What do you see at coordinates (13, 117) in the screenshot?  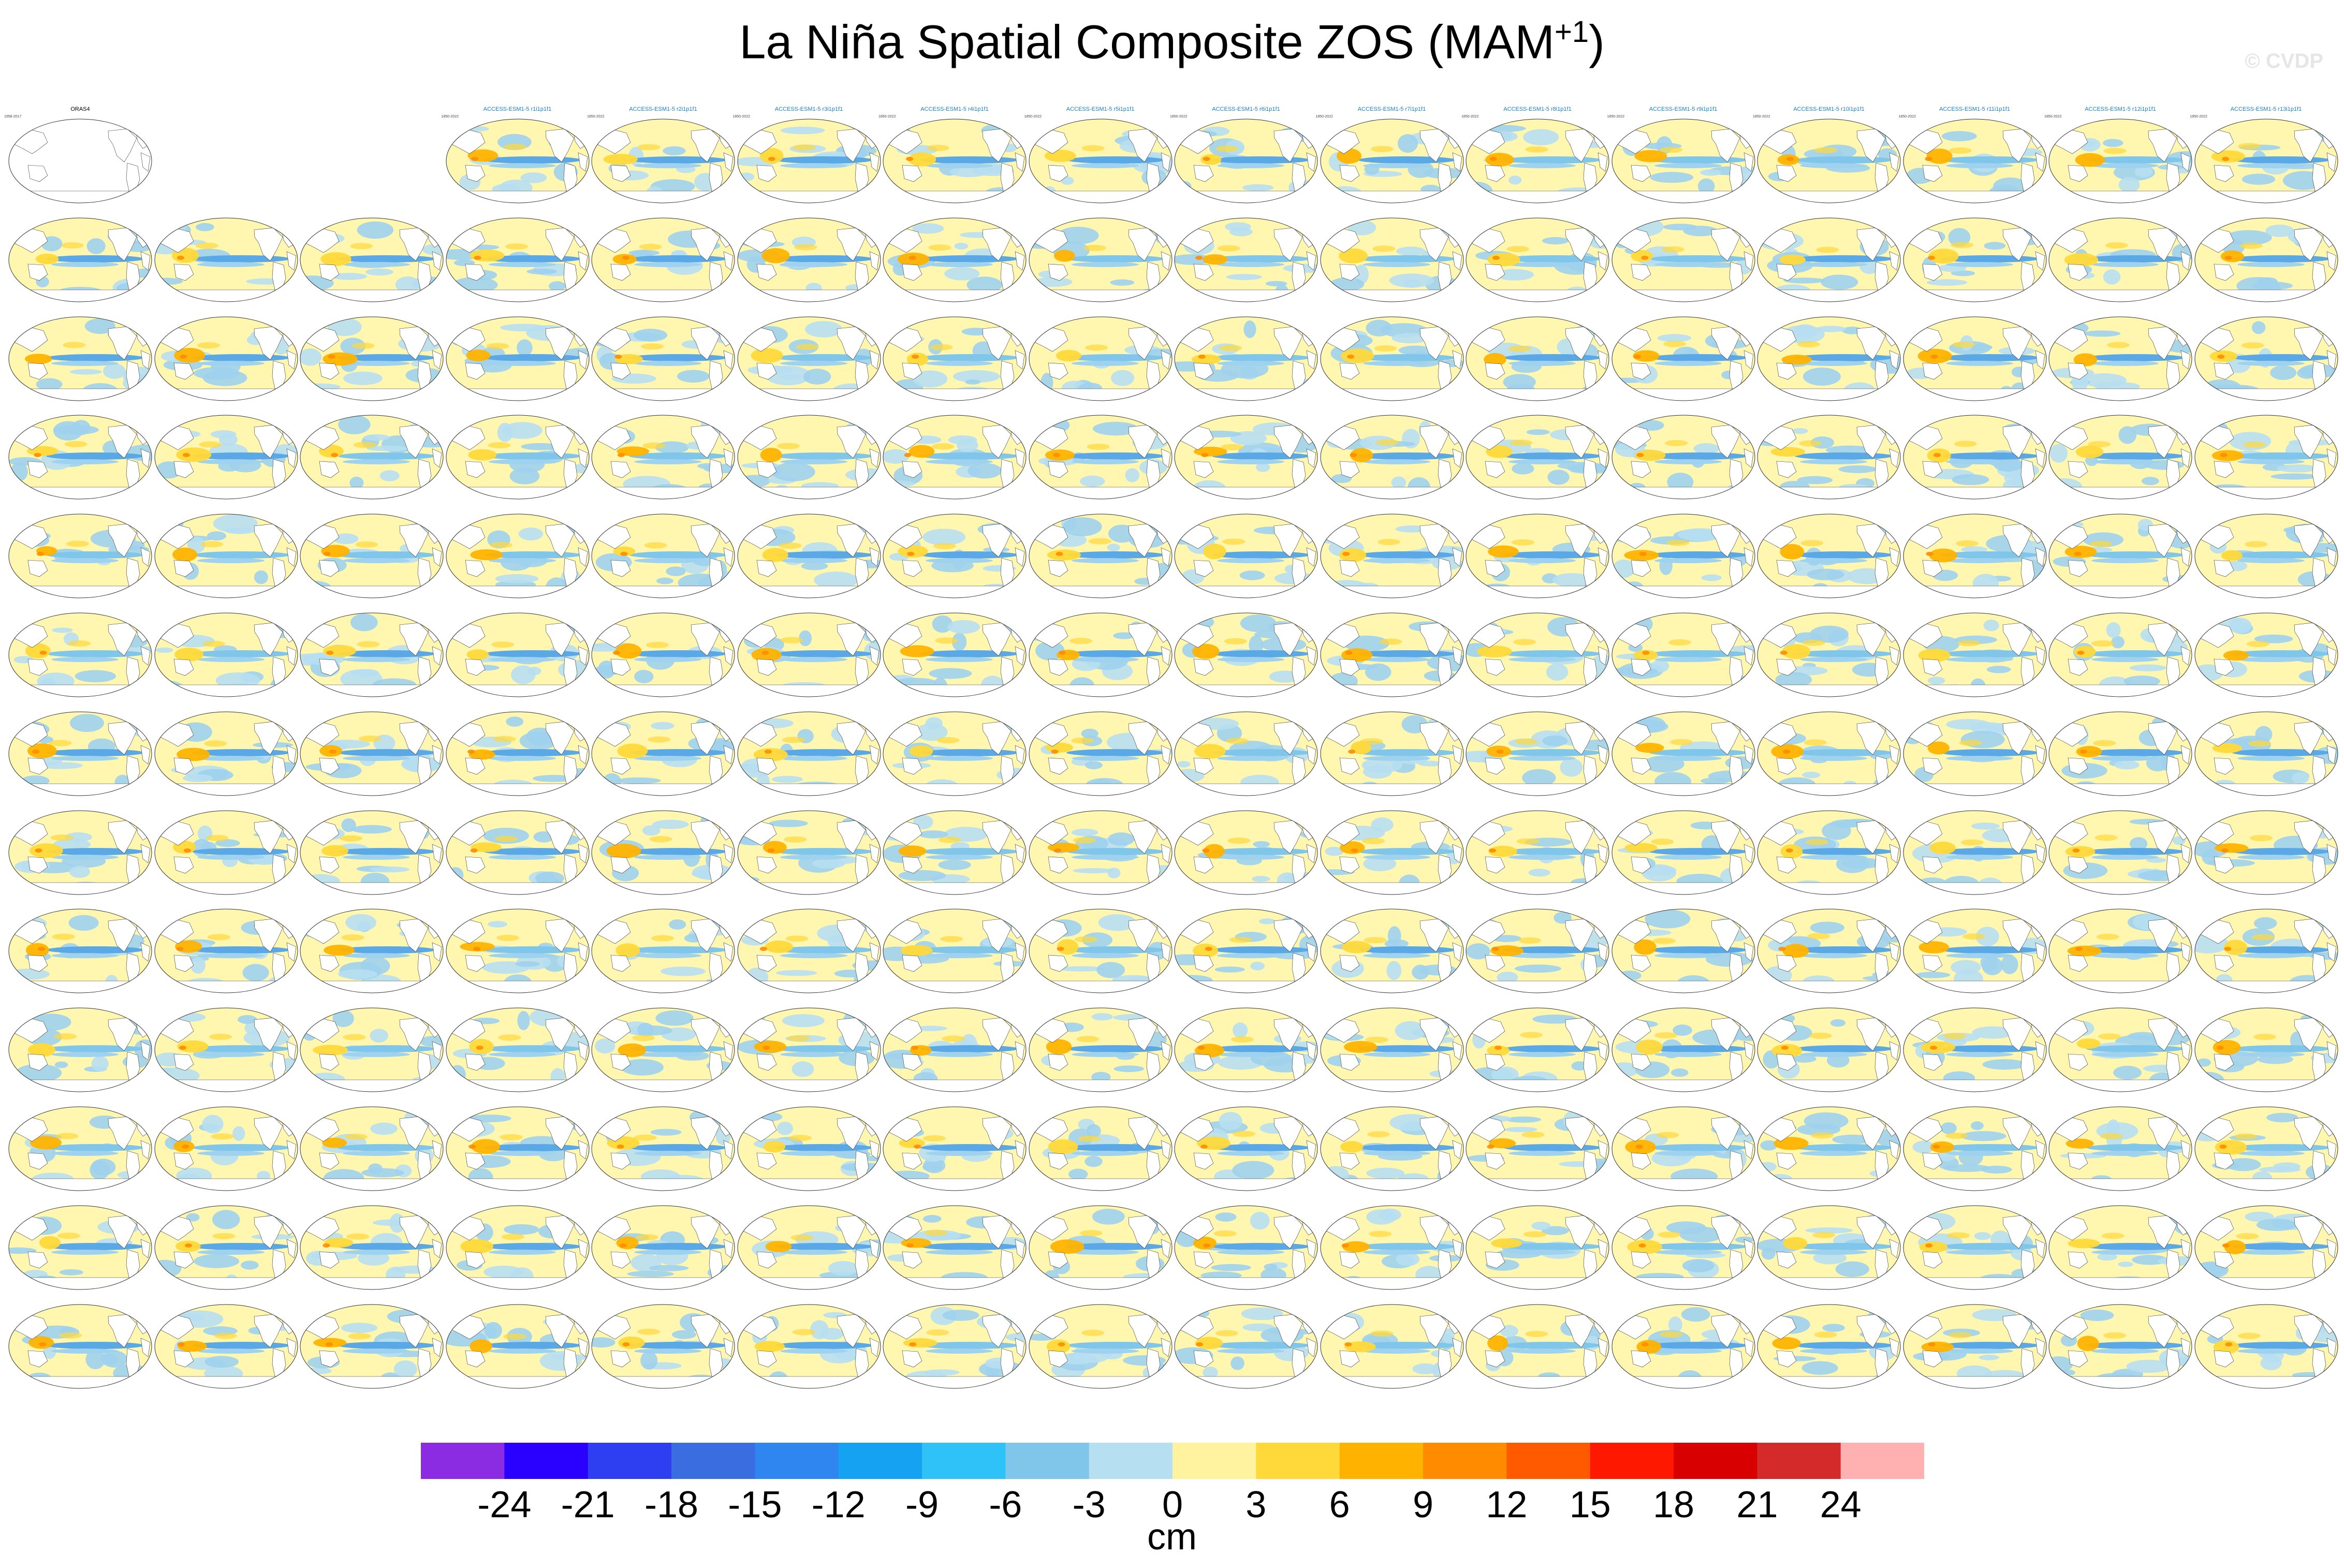 I see `panel-years: 1958-2017` at bounding box center [13, 117].